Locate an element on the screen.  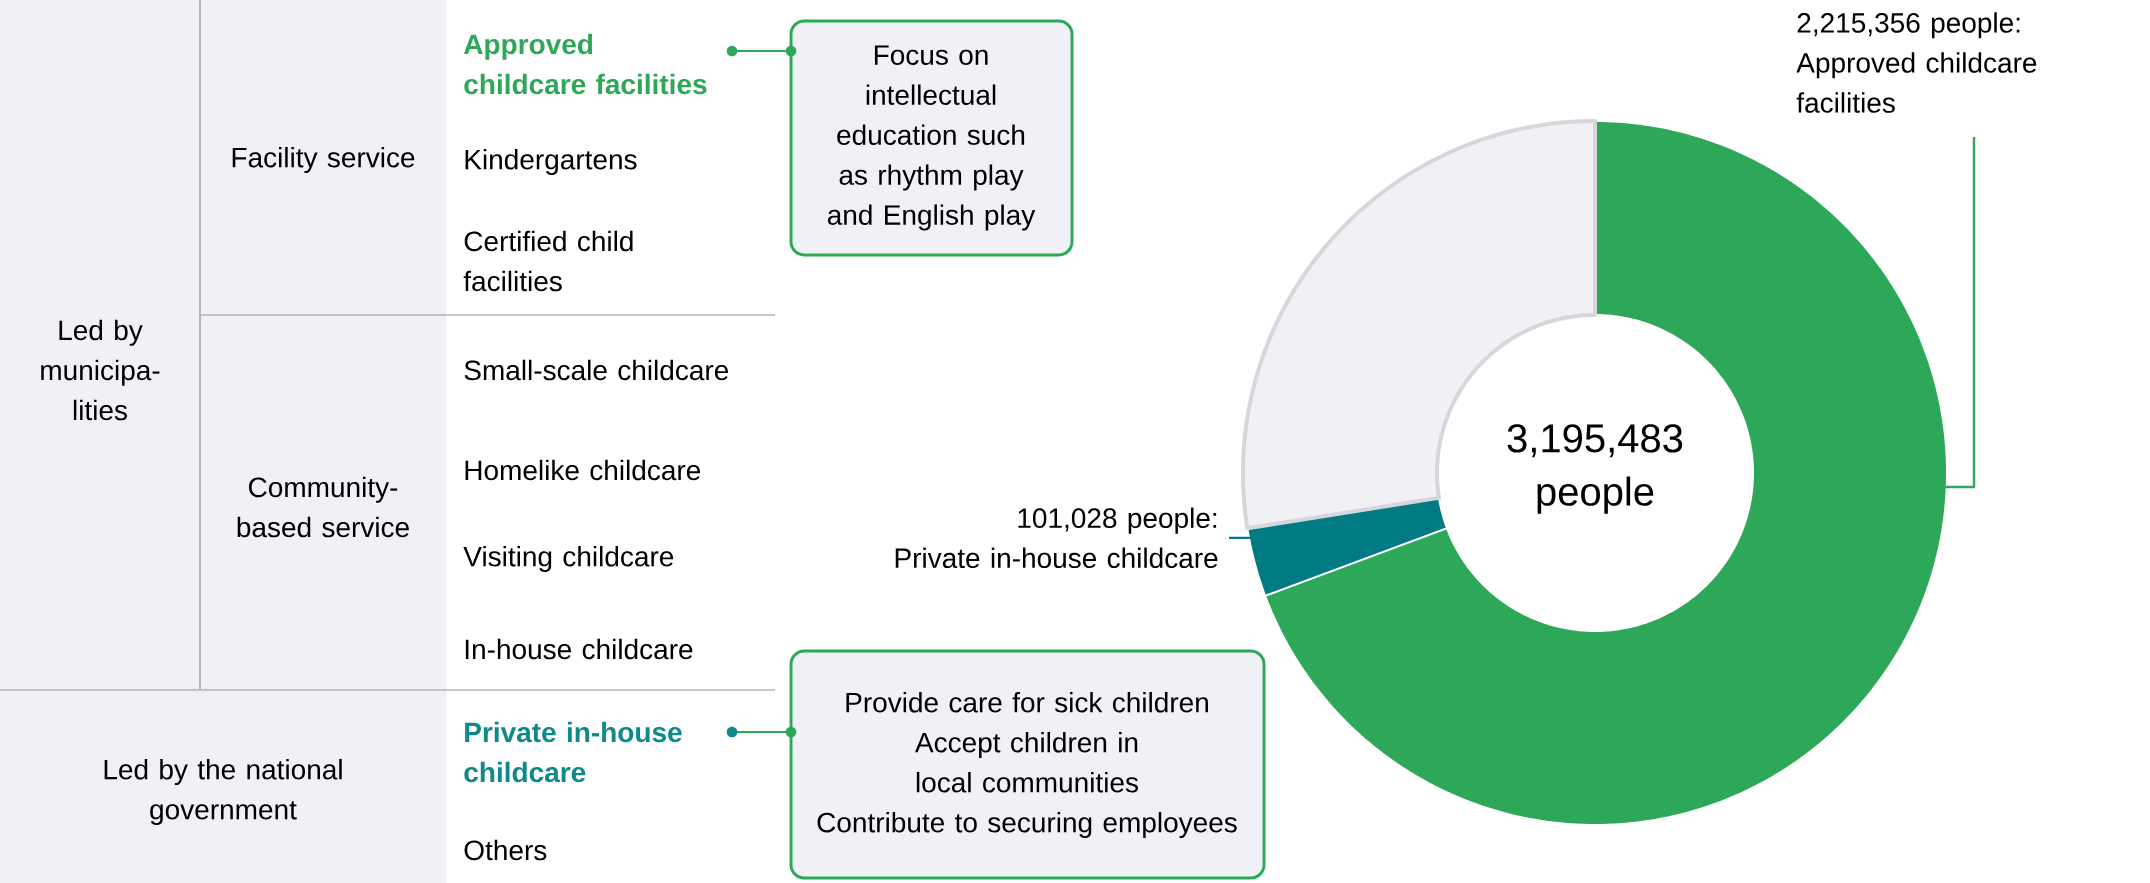
text: Private in-house childcare is located at coordinates (573, 752).